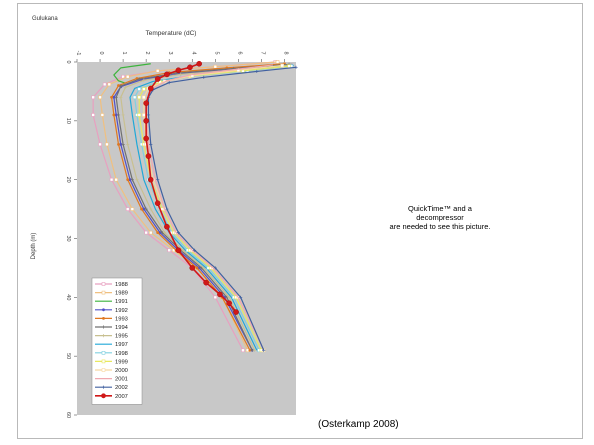 The height and width of the screenshot is (445, 594). What do you see at coordinates (132, 73) in the screenshot?
I see `series-line-1991` at bounding box center [132, 73].